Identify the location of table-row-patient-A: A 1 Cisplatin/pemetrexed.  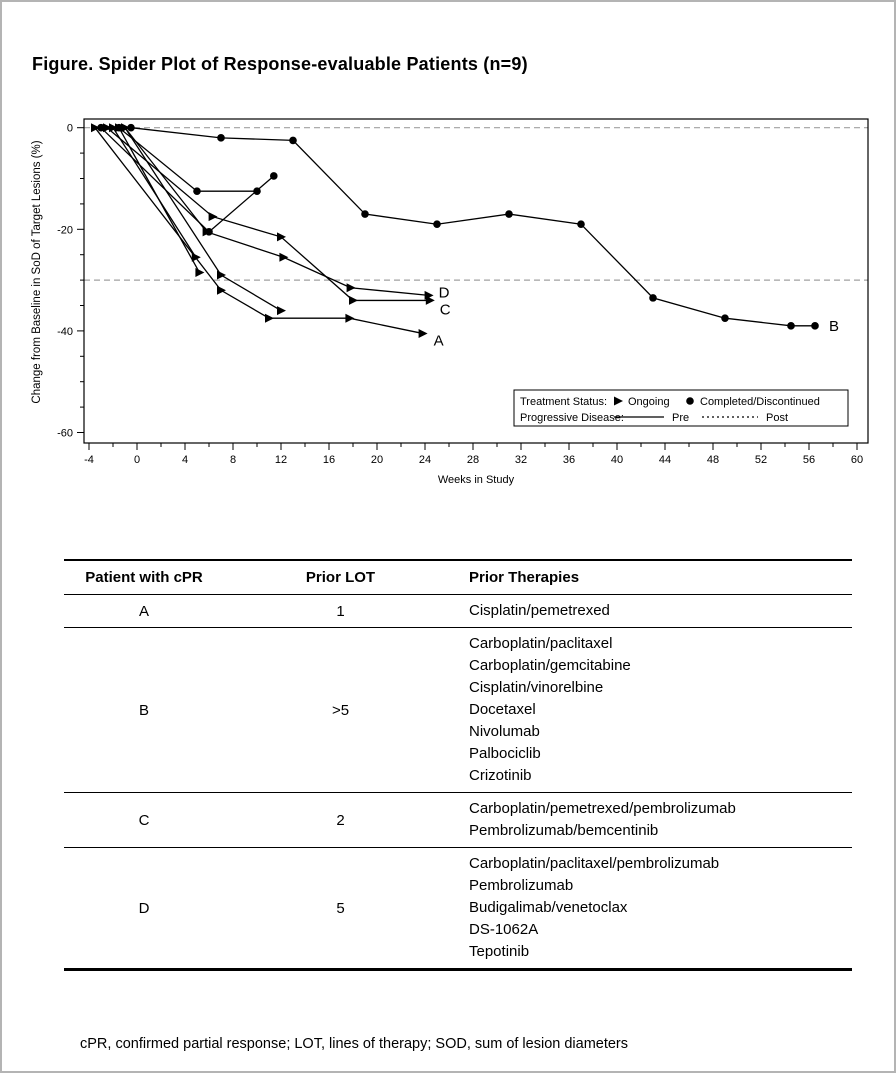
(458, 611).